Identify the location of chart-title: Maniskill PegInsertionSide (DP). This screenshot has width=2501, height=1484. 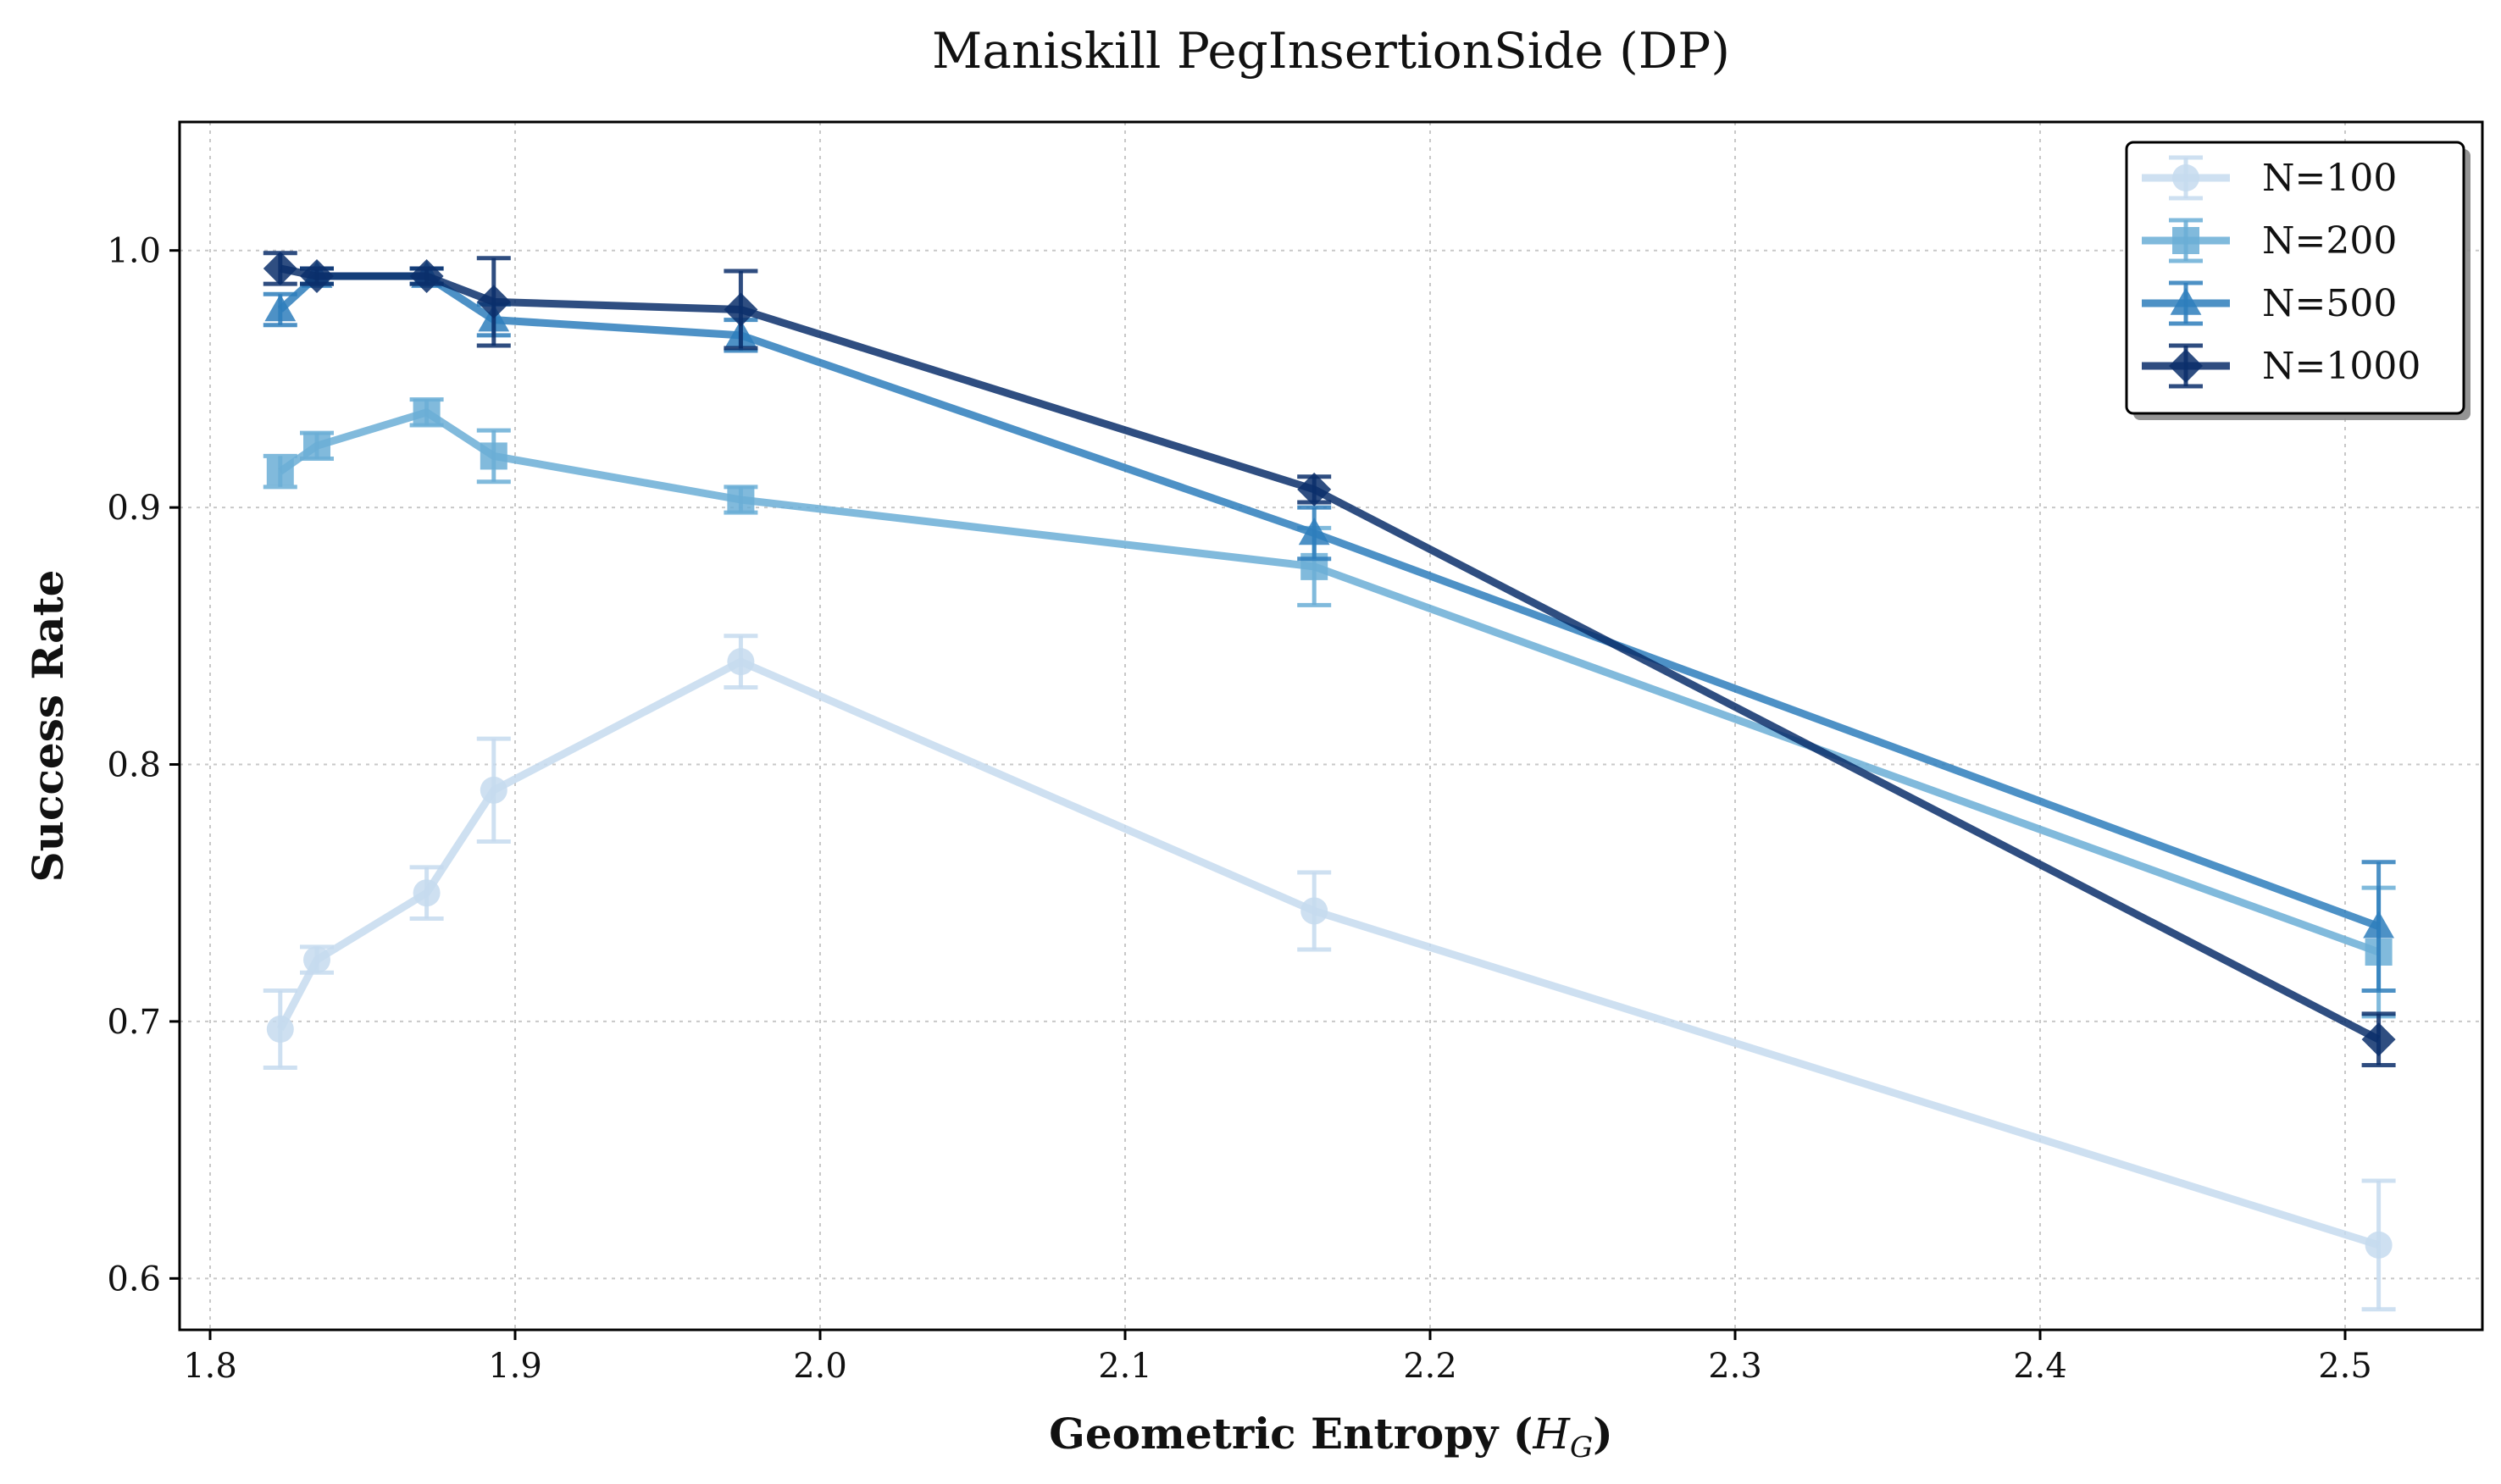
(1331, 51).